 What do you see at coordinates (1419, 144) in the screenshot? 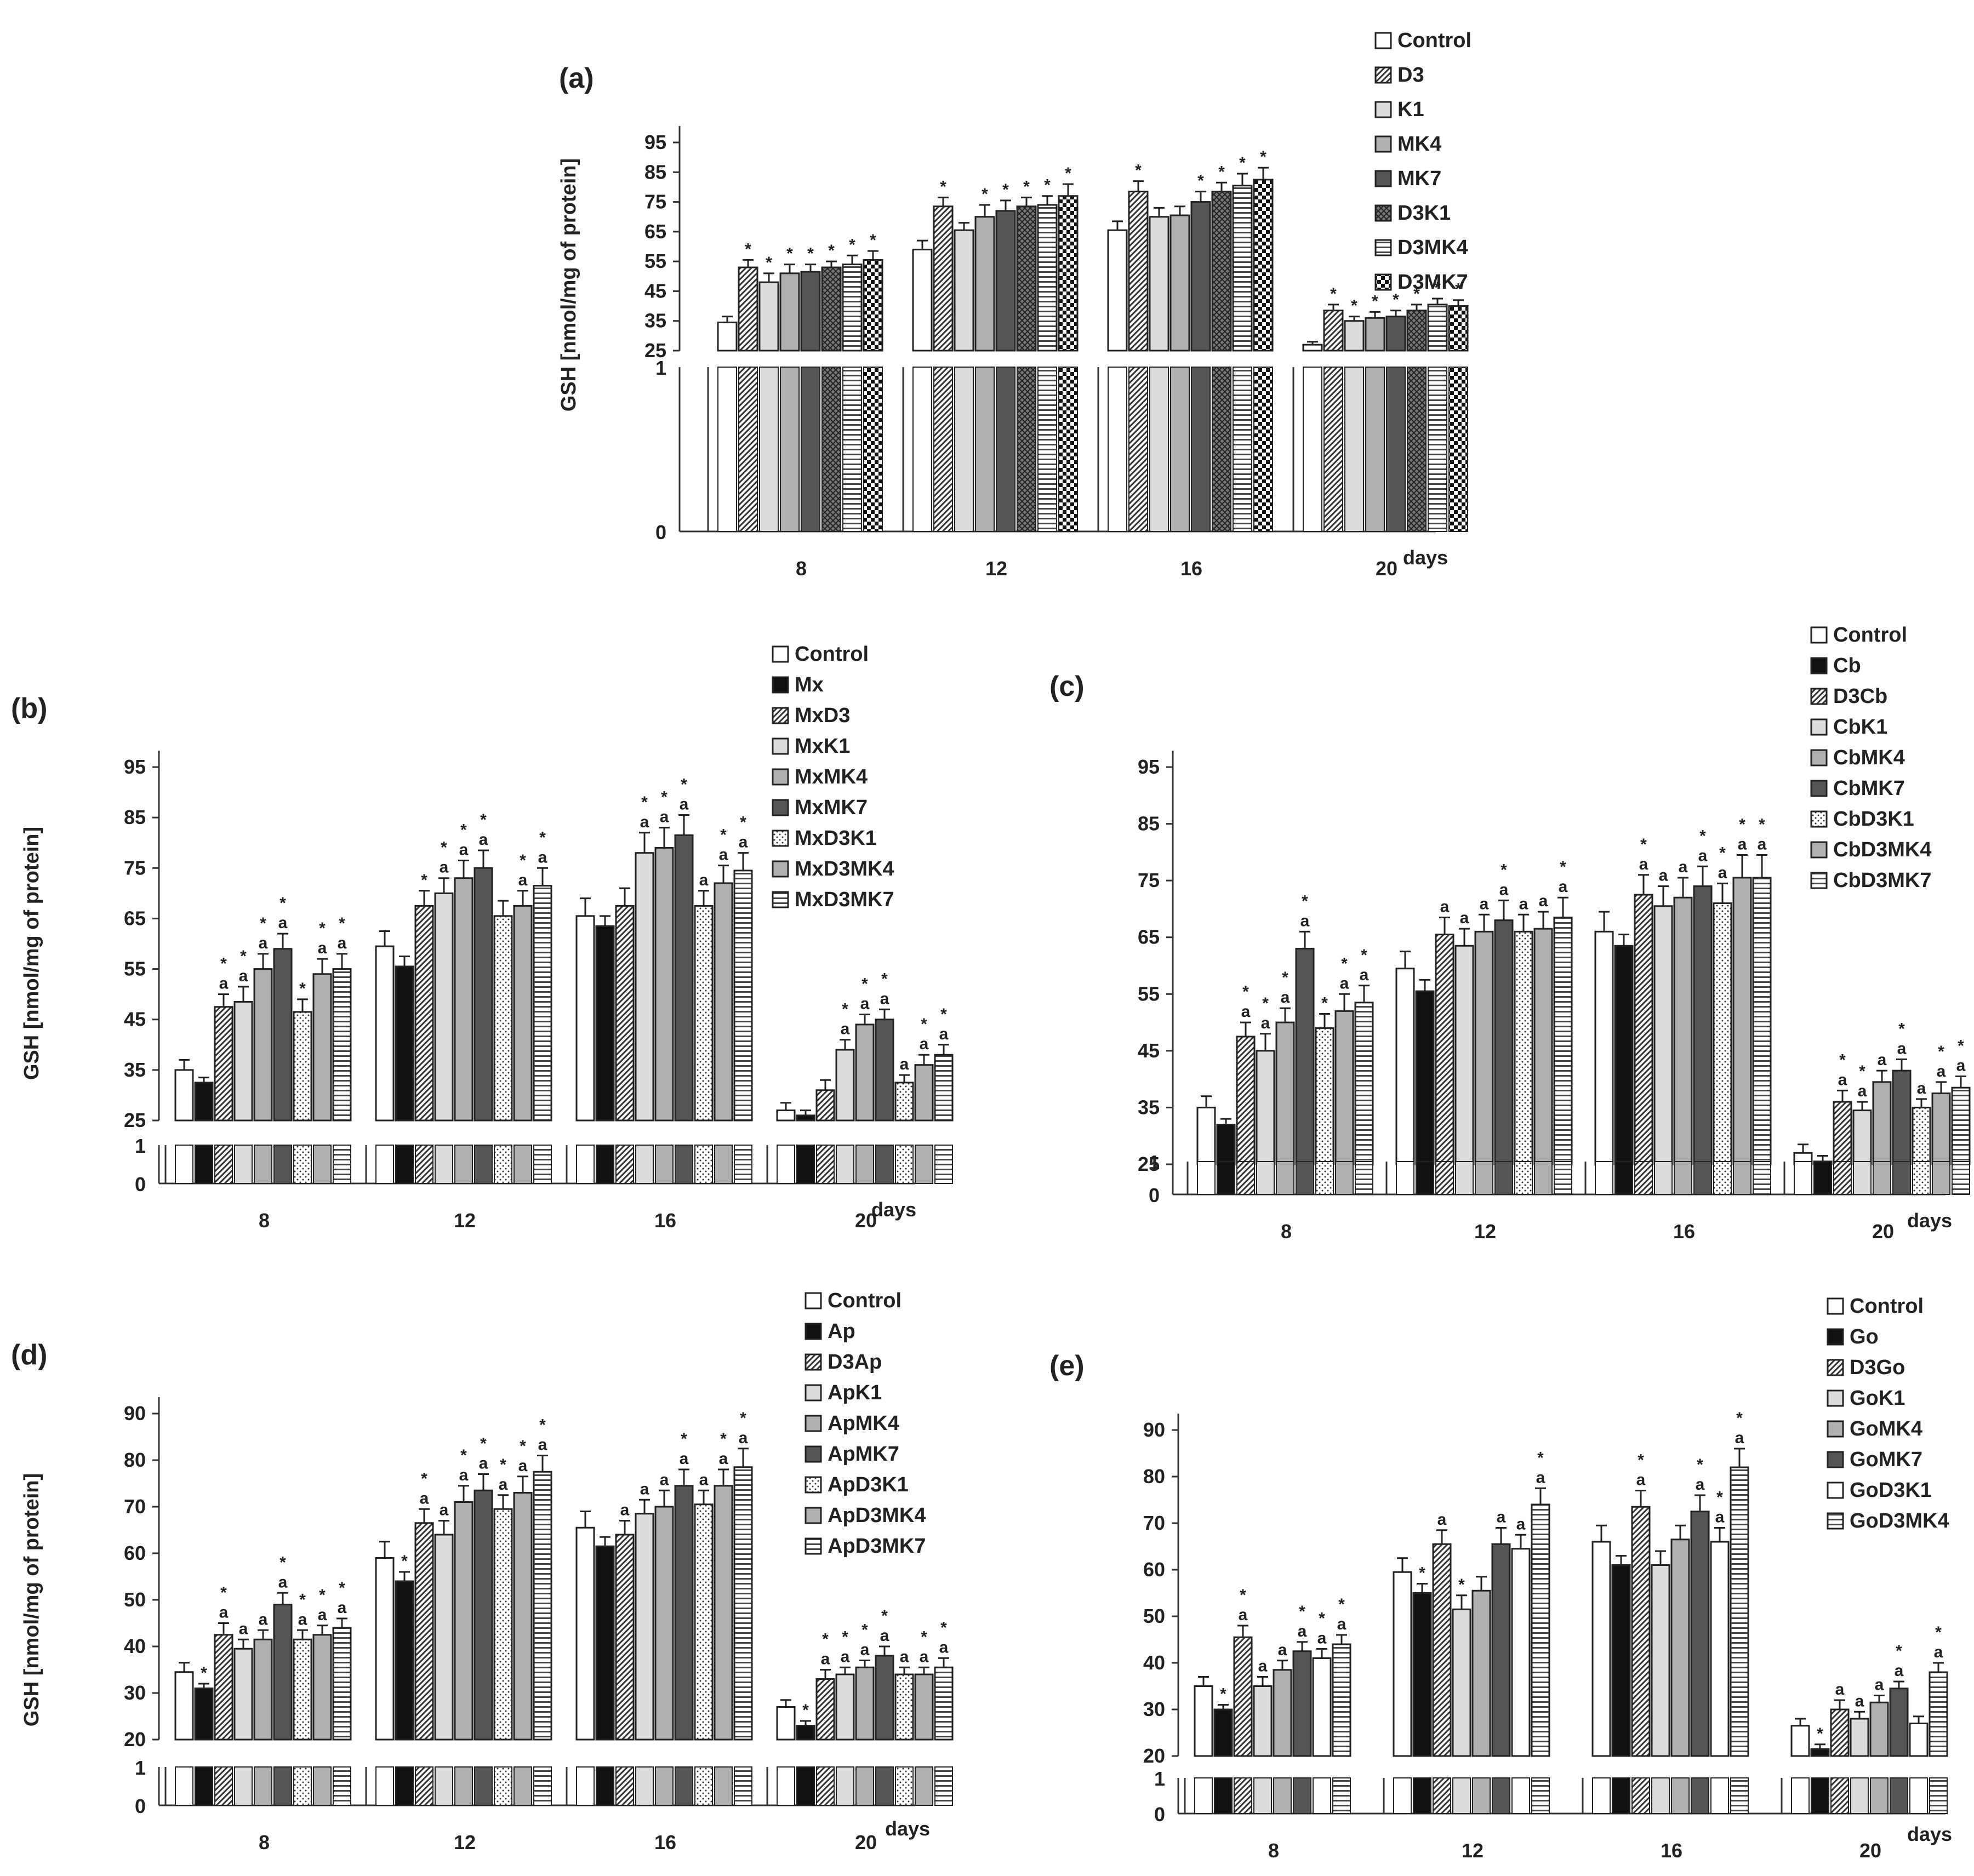
I see `legend-label: MK4` at bounding box center [1419, 144].